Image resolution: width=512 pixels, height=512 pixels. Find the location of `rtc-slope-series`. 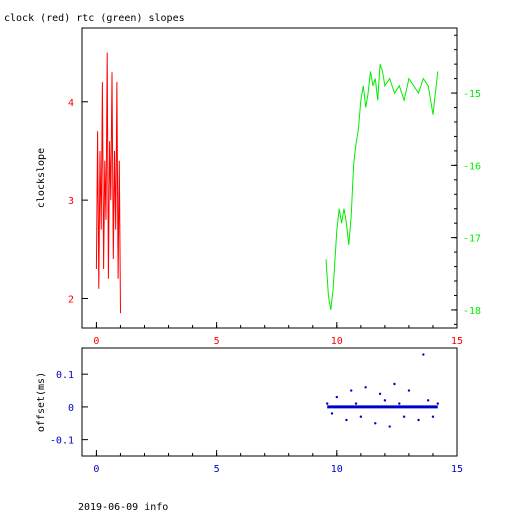

rtc-slope-series is located at coordinates (382, 186).